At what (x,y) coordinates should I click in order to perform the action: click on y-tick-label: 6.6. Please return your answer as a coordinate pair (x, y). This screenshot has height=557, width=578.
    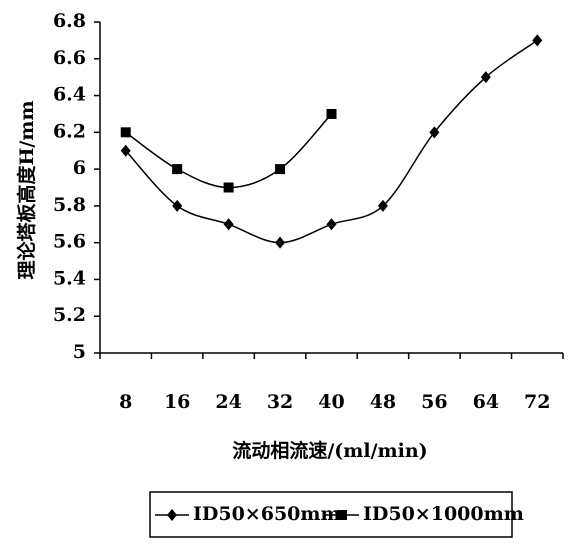
    Looking at the image, I should click on (69, 58).